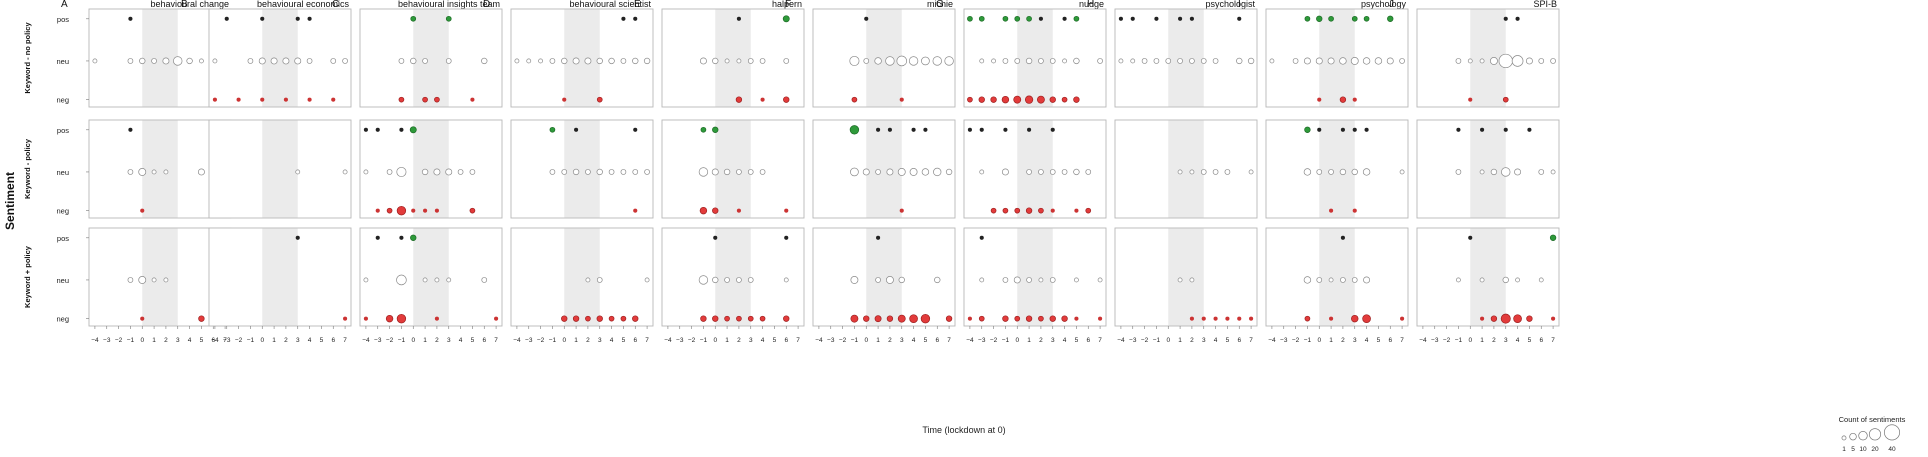 This screenshot has height=457, width=1928. Describe the element at coordinates (1530, 340) in the screenshot. I see `x-tick-label: 5` at that location.